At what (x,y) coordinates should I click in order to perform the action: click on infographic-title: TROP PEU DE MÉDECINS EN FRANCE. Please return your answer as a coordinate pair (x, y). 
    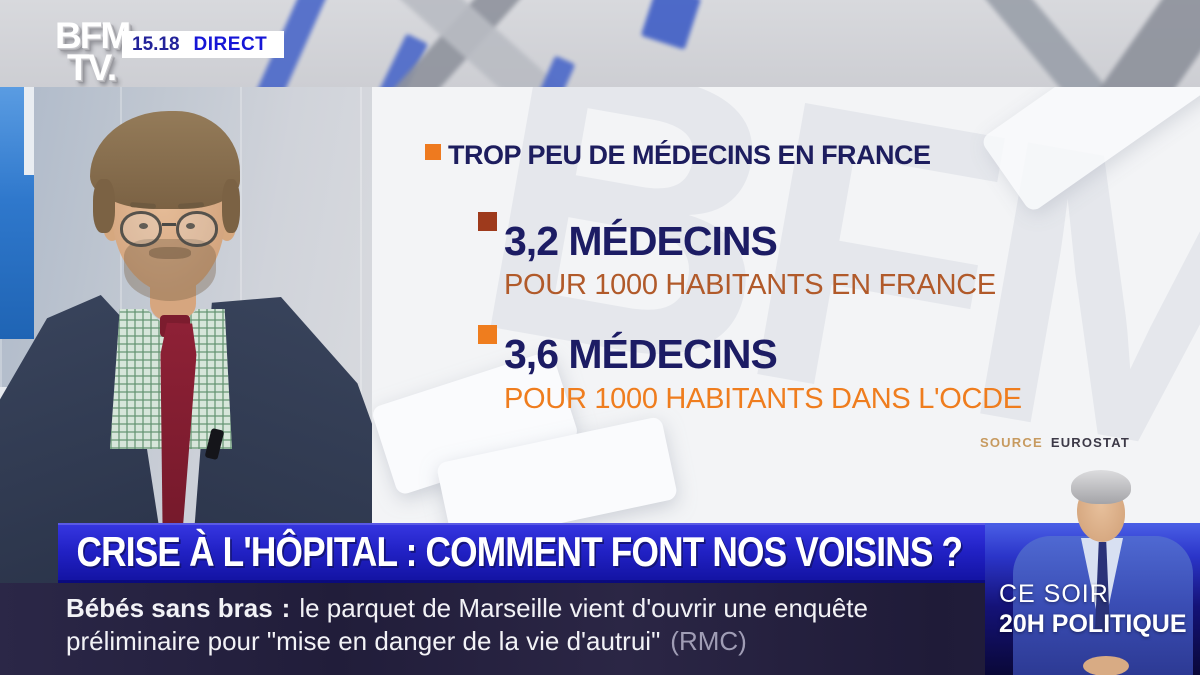
    Looking at the image, I should click on (689, 155).